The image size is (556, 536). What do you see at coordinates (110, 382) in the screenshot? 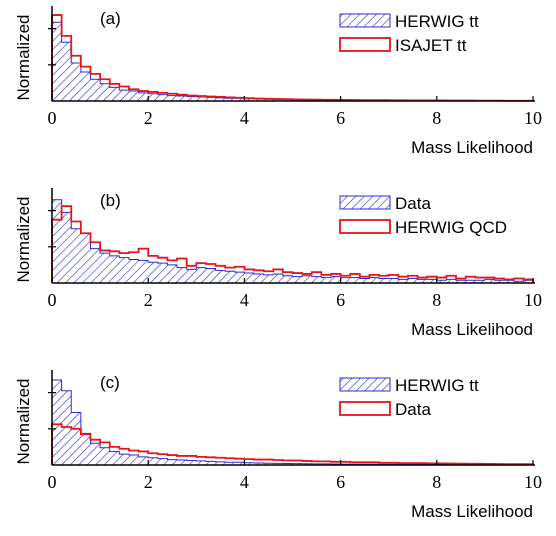
I see `panel-label: (c)` at bounding box center [110, 382].